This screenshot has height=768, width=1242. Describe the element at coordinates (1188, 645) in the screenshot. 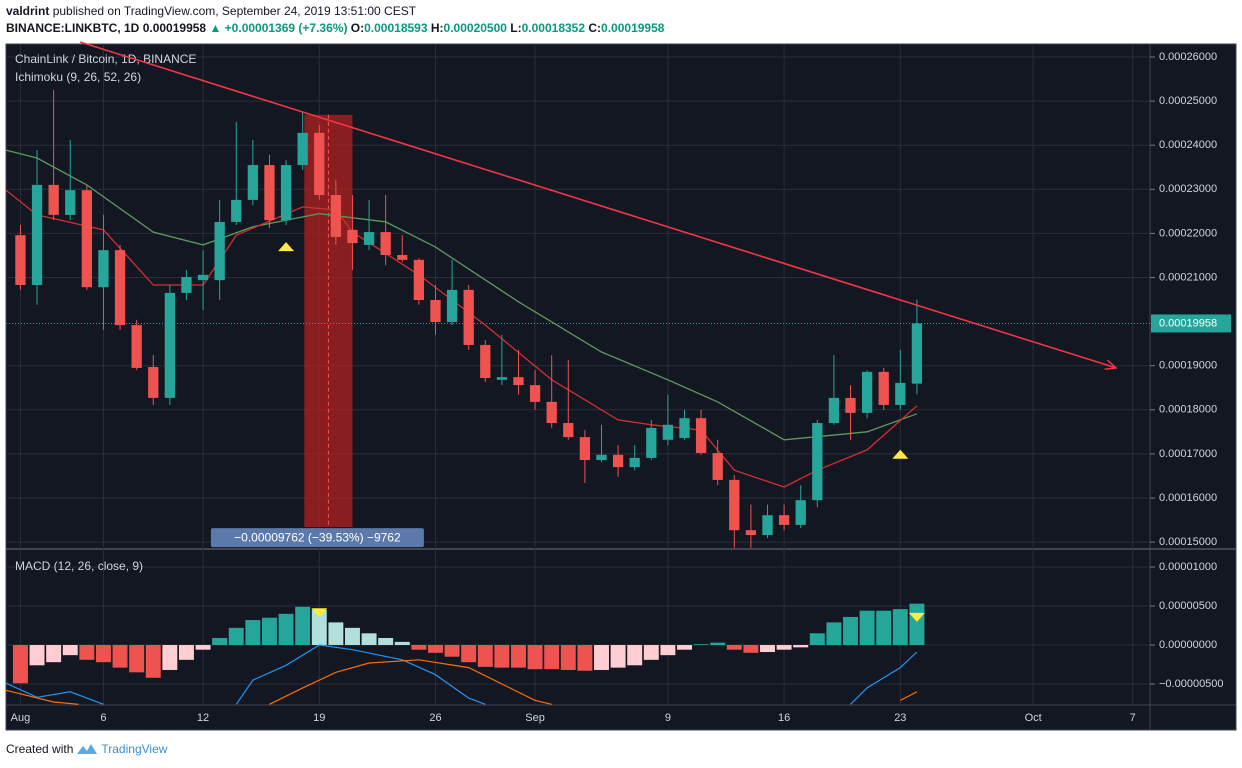

I see `y-tick-label: 0.00000000` at that location.